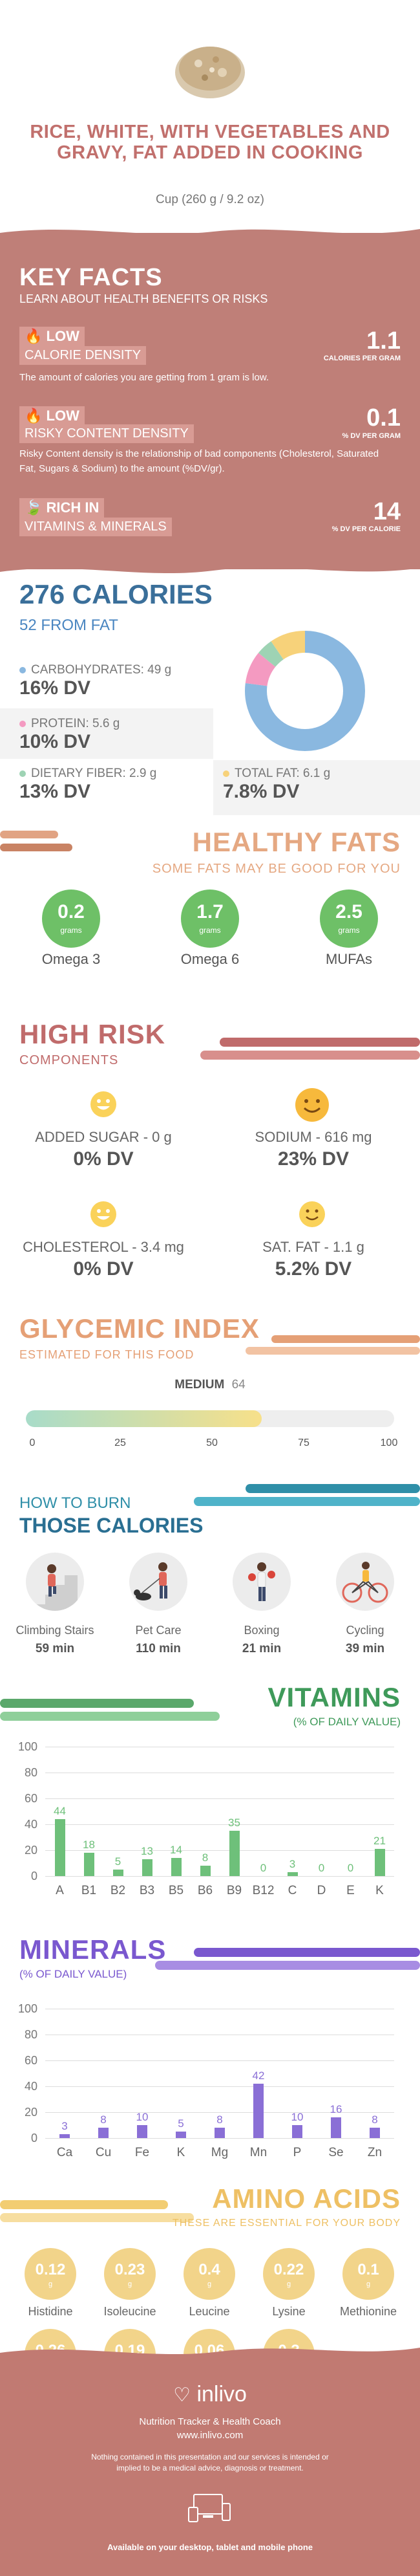 The width and height of the screenshot is (420, 2576). I want to click on minerals-subtitle: (% OF DAILY VALUE), so click(73, 1974).